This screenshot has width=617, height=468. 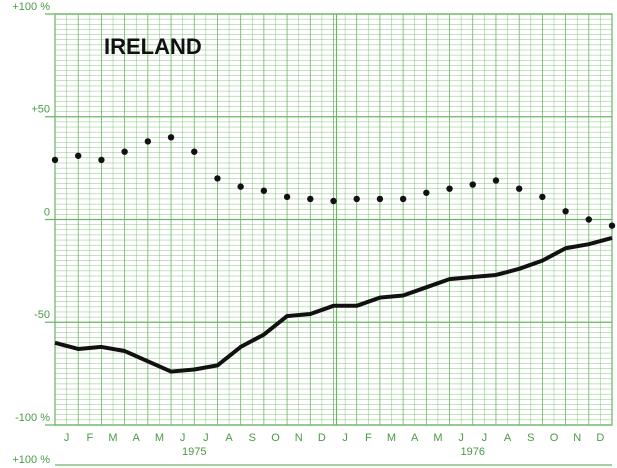 What do you see at coordinates (31, 7) in the screenshot?
I see `y-tick-label: +100 %` at bounding box center [31, 7].